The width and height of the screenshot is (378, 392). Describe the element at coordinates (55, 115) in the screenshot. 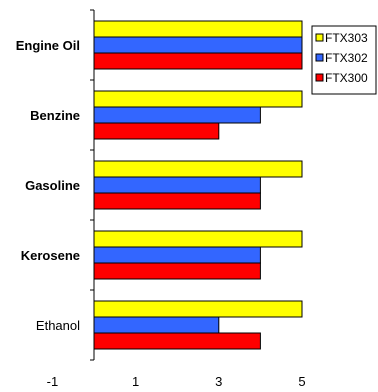

I see `category-label-benzine: Benzine` at that location.